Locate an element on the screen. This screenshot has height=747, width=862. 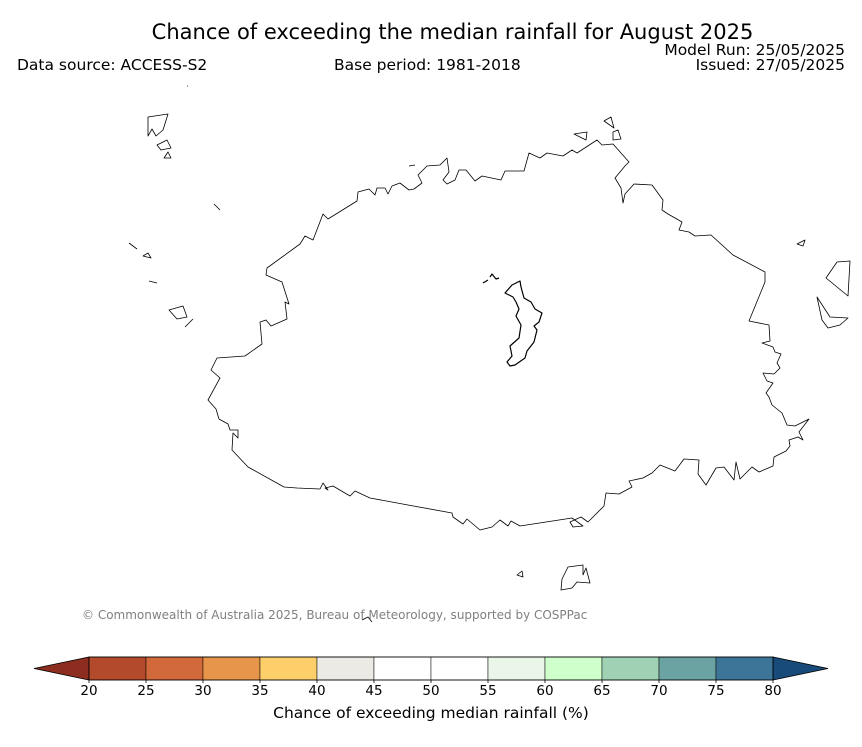
colorbar: 20 25 30 35 40 45 50 55 60 65 70 75 80 is located at coordinates (431, 677).